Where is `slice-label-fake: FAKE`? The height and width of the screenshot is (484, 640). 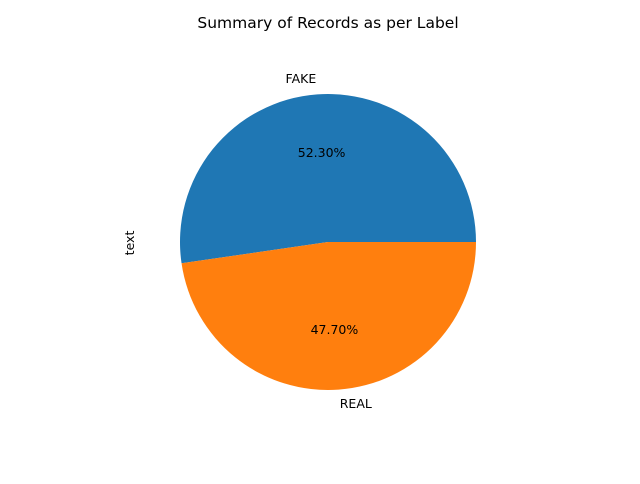
slice-label-fake: FAKE is located at coordinates (301, 78).